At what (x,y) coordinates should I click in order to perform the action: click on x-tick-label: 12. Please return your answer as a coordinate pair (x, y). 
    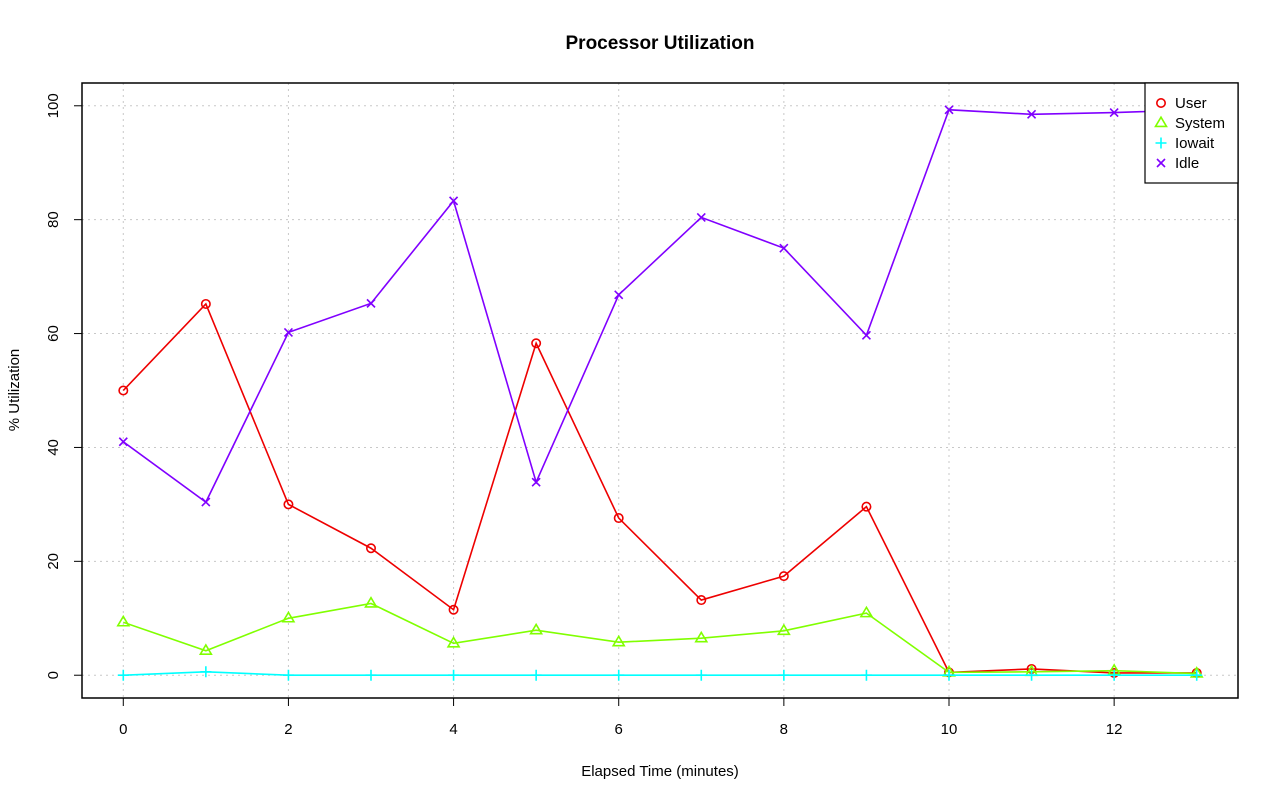
    Looking at the image, I should click on (1114, 729).